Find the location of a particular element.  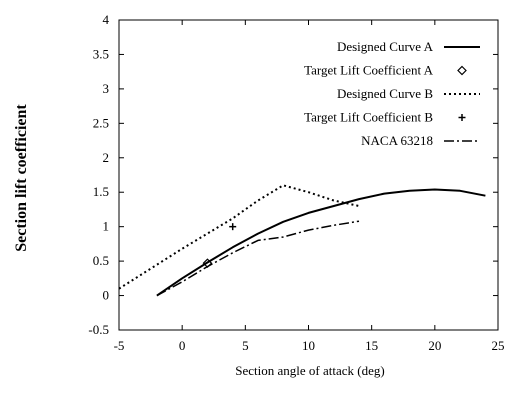

y-tick-label: 3 is located at coordinates (106, 88).